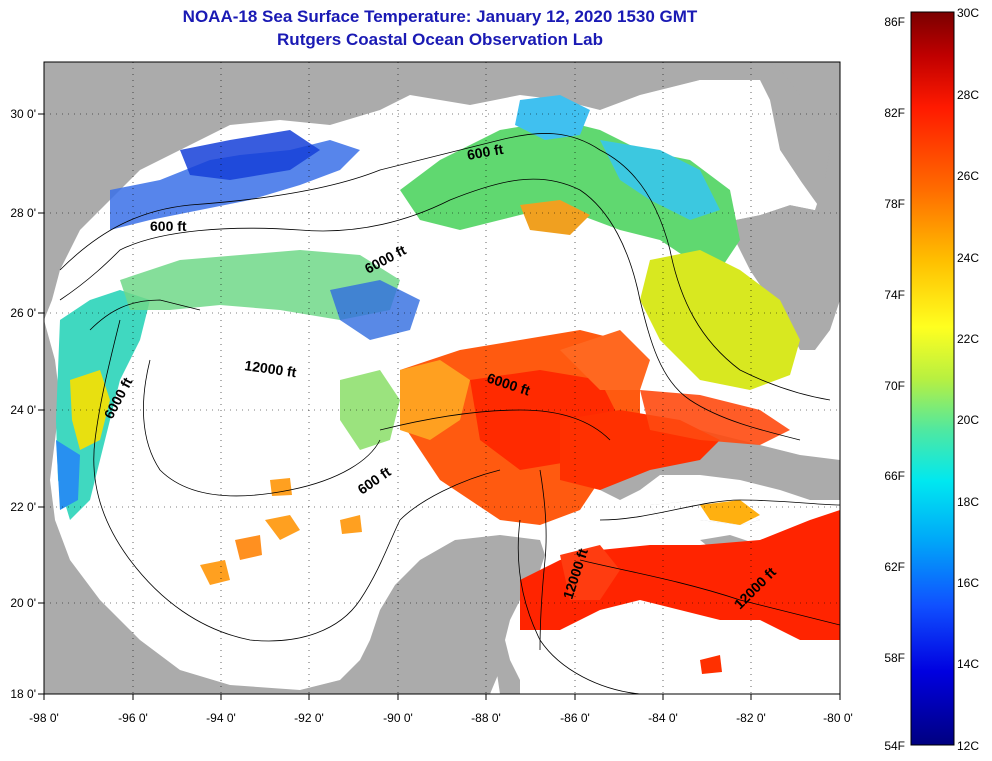 This screenshot has width=992, height=761. I want to click on colorbar-f-label: 86F, so click(894, 22).